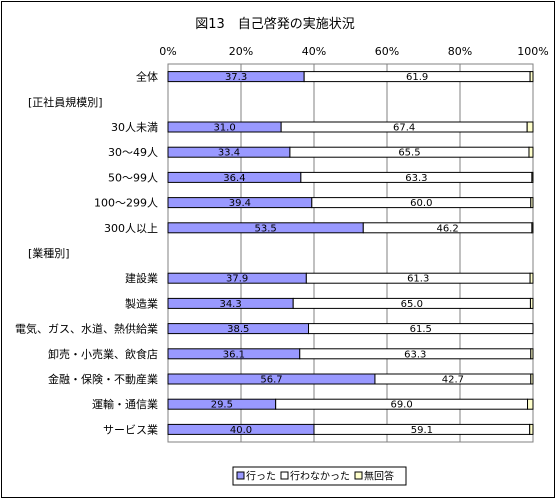 This screenshot has width=558, height=501. Describe the element at coordinates (409, 153) in the screenshot. I see `data-label: 65.5` at that location.